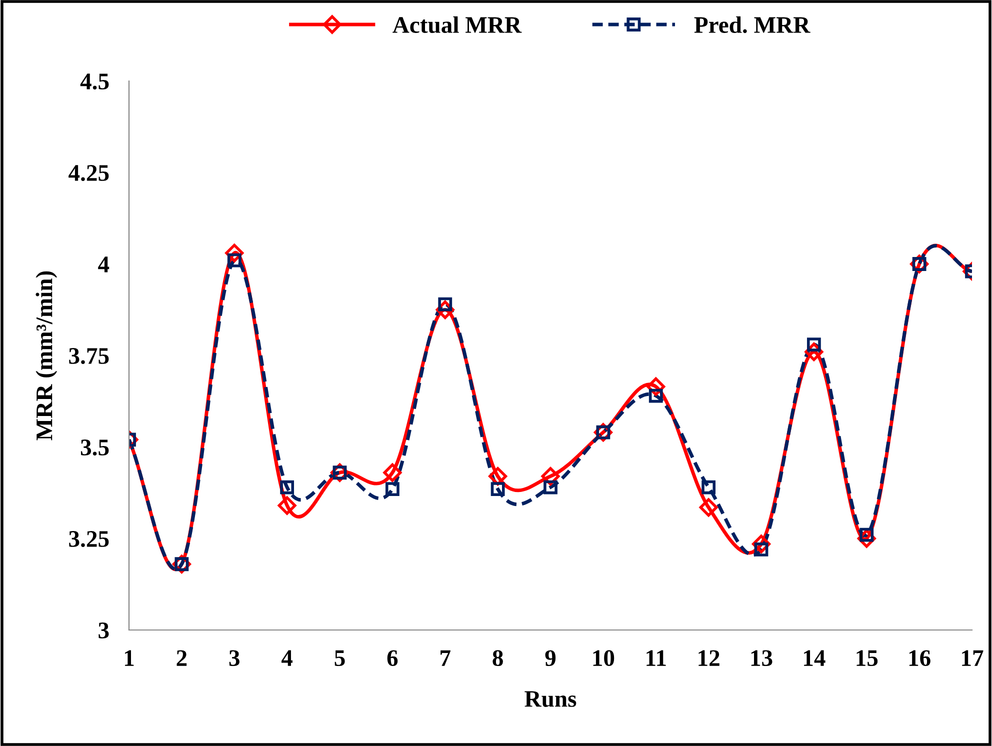  What do you see at coordinates (656, 658) in the screenshot?
I see `x-tick-label: 11` at bounding box center [656, 658].